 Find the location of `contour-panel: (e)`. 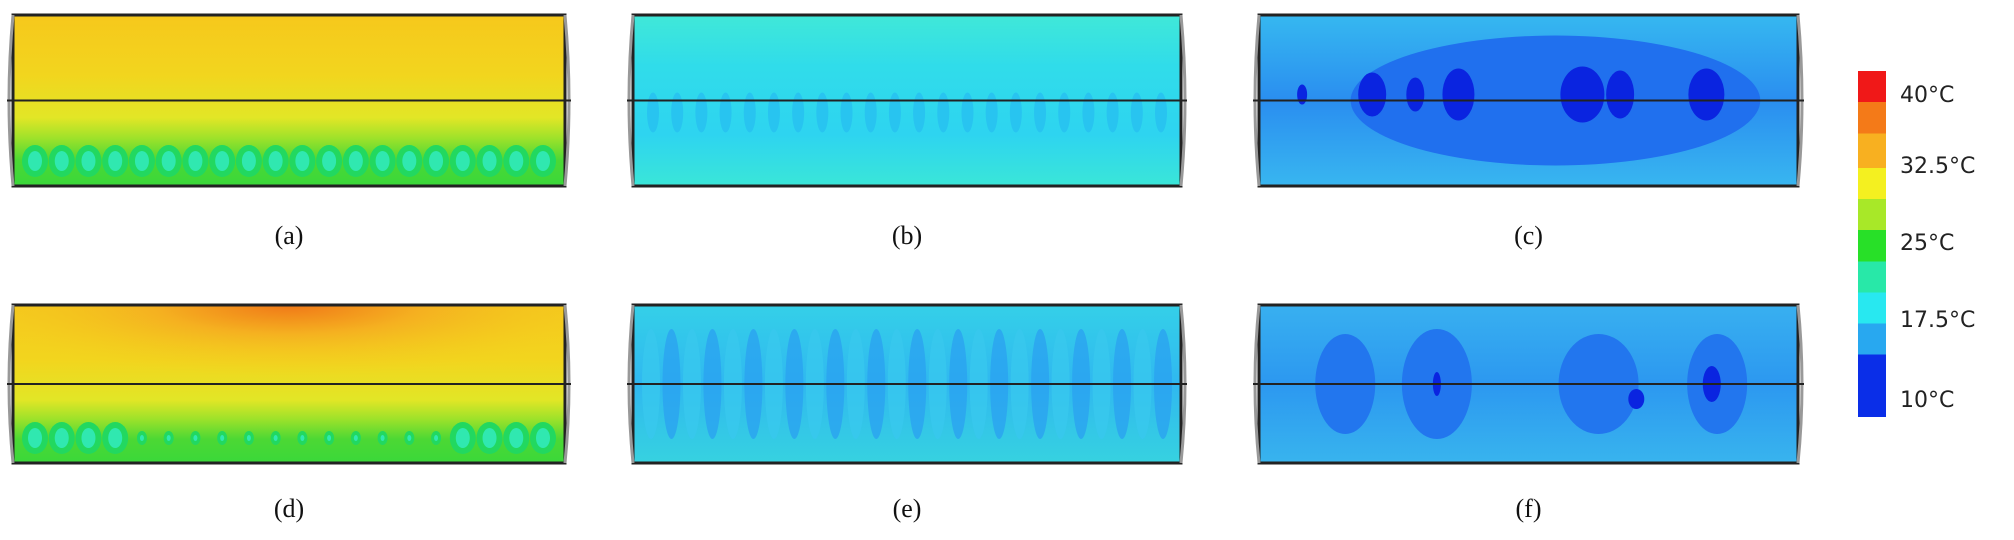

contour-panel: (e) is located at coordinates (907, 413).